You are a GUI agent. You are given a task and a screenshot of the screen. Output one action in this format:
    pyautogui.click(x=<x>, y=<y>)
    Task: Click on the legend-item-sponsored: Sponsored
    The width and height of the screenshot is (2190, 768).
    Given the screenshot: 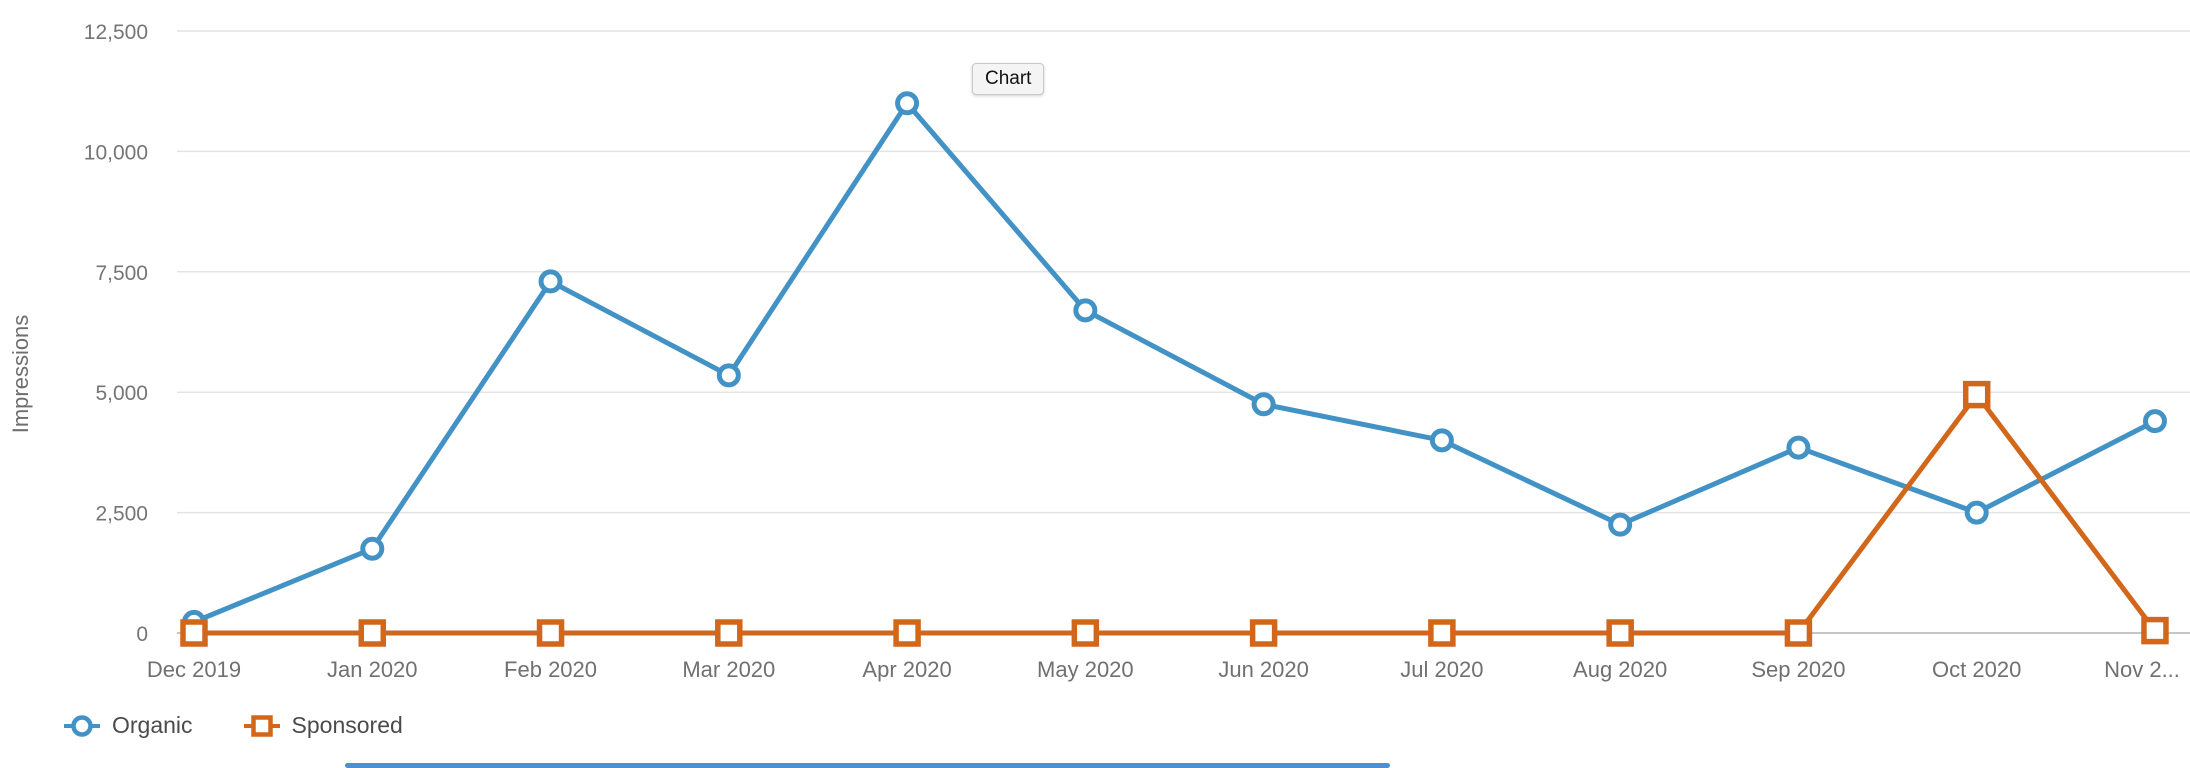 What is the action you would take?
    pyautogui.click(x=323, y=725)
    